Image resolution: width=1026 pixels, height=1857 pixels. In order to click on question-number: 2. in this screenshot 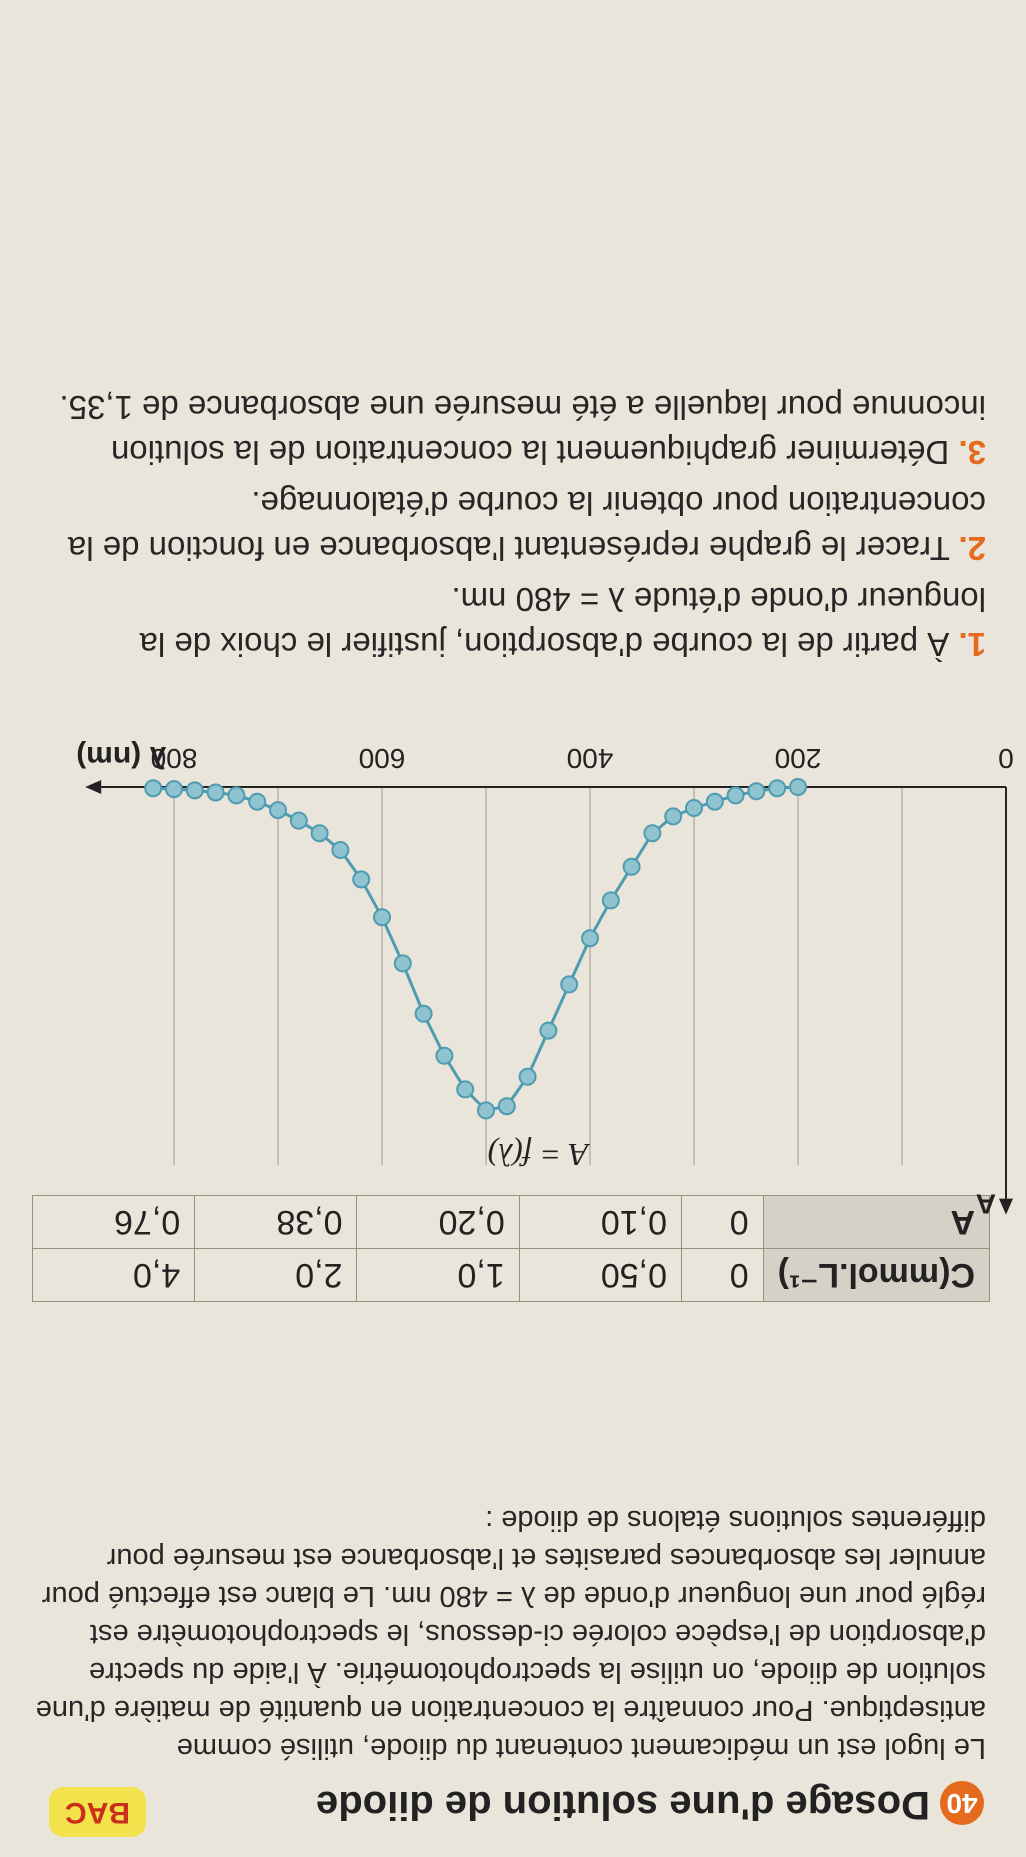, I will do `click(972, 548)`.